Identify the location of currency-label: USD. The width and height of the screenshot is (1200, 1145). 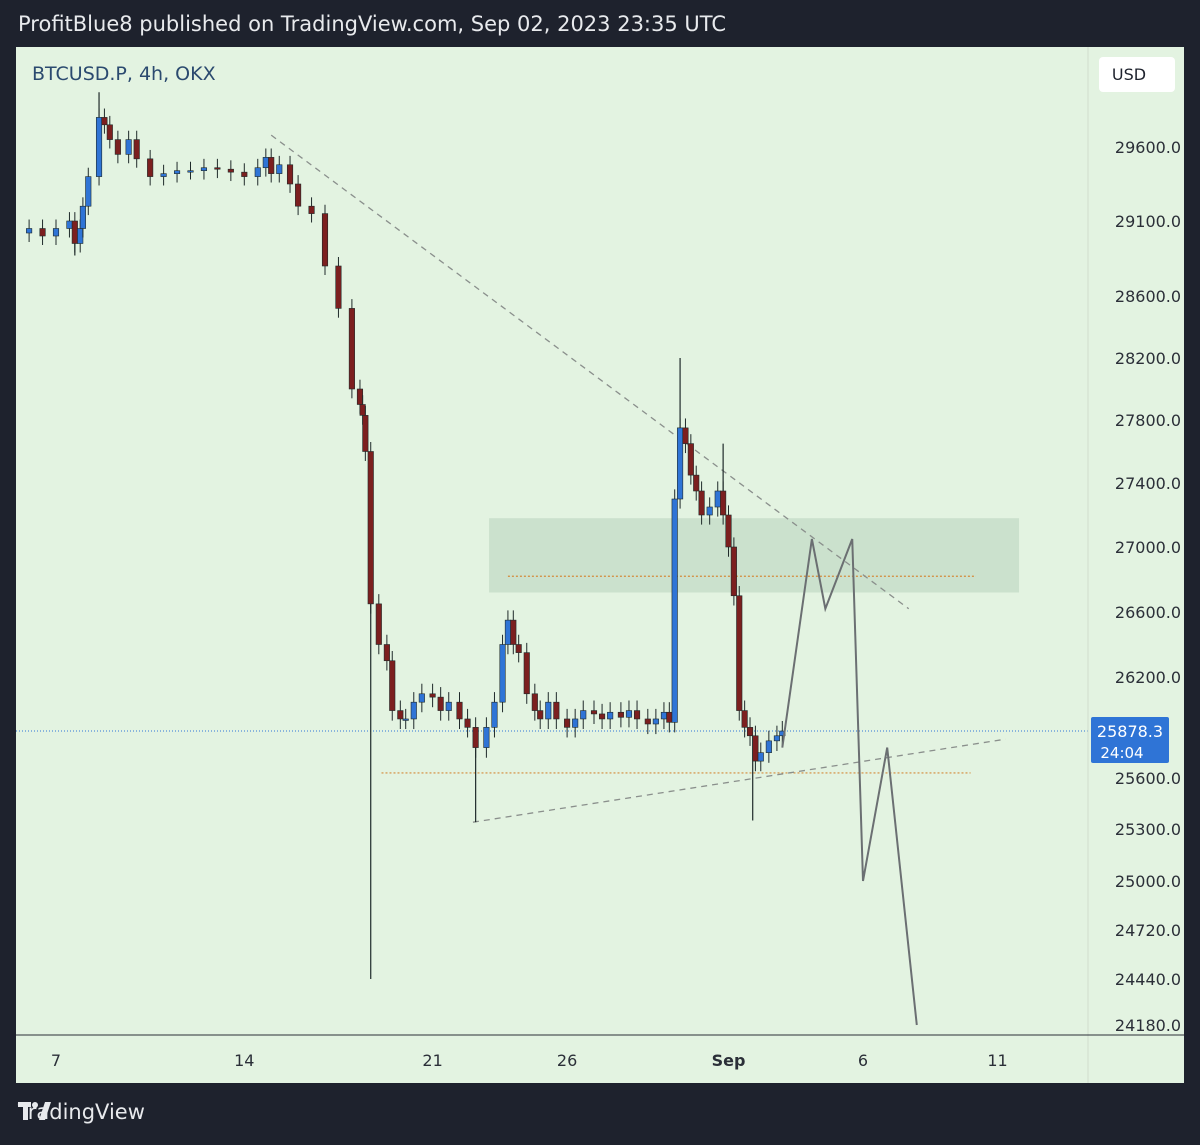
(1129, 74).